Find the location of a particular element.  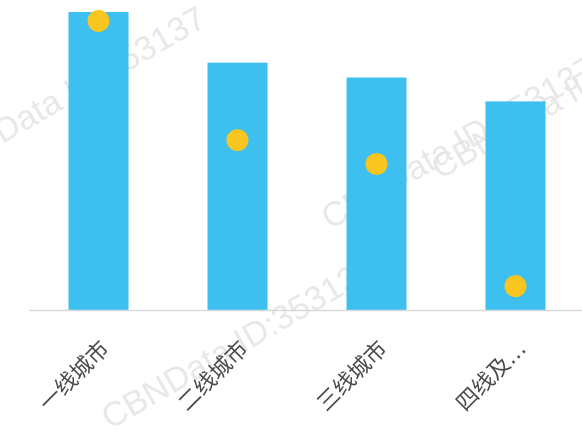

x-tick-label: 三线城市 is located at coordinates (353, 377).